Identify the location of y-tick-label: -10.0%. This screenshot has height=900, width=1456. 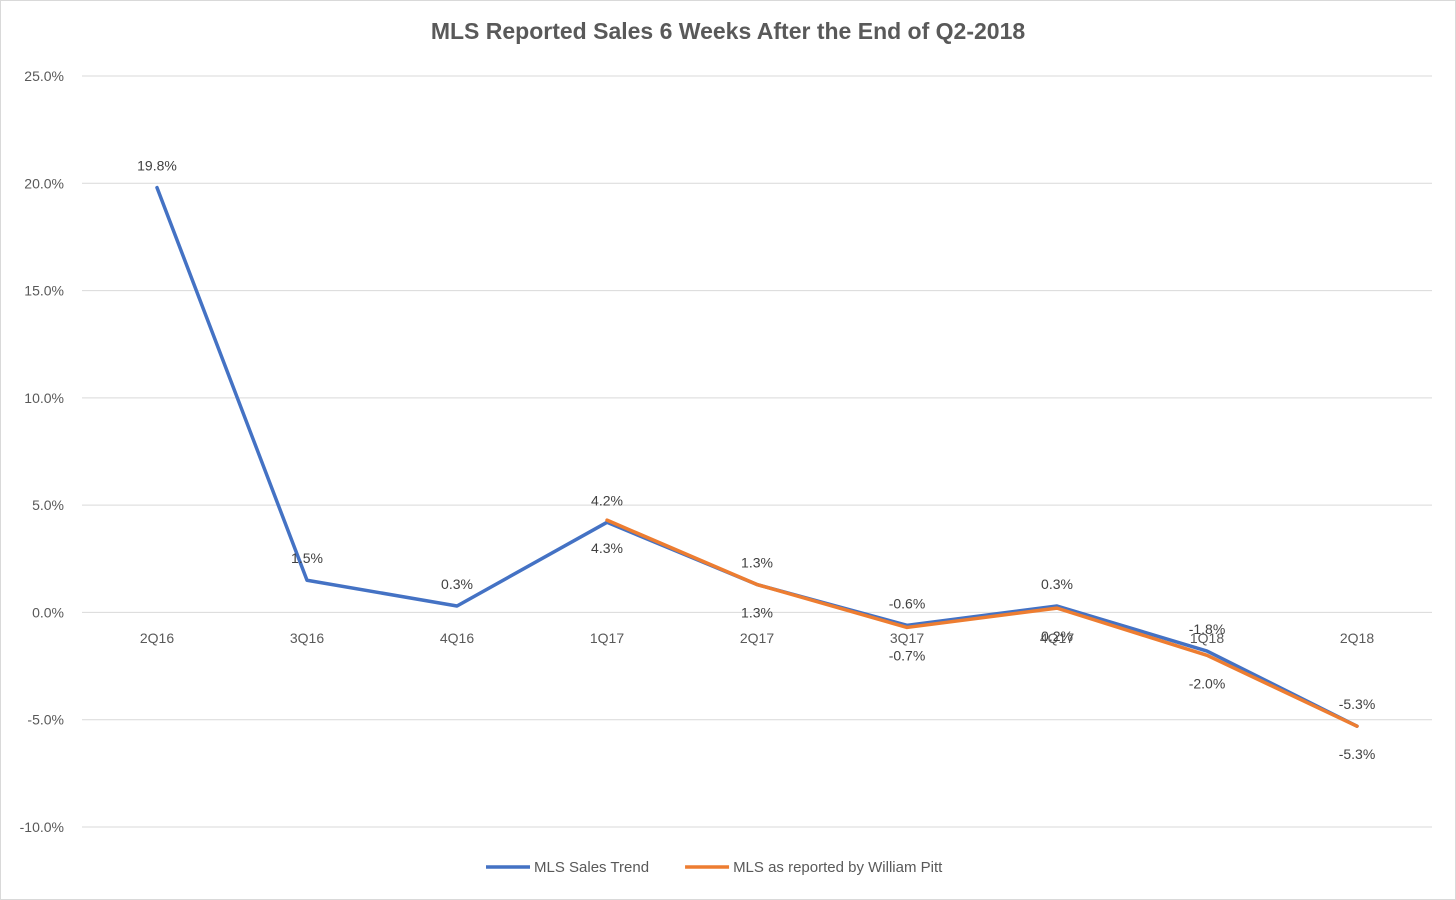
(42, 827).